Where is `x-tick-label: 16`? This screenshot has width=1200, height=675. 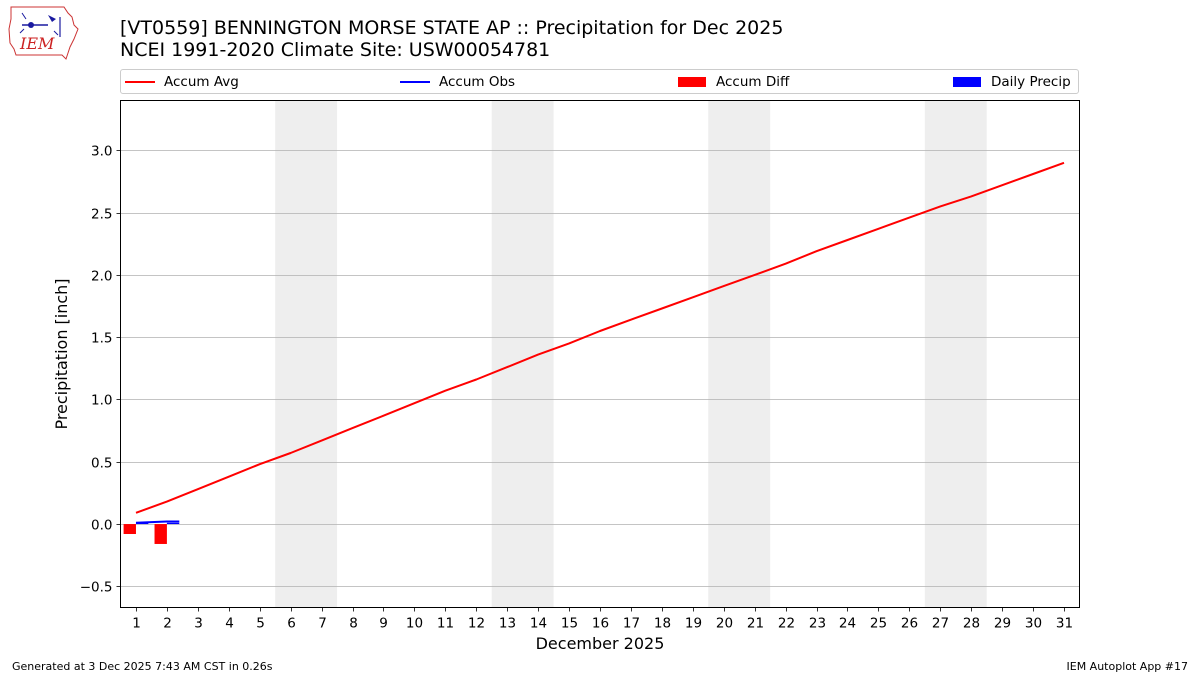
x-tick-label: 16 is located at coordinates (600, 624).